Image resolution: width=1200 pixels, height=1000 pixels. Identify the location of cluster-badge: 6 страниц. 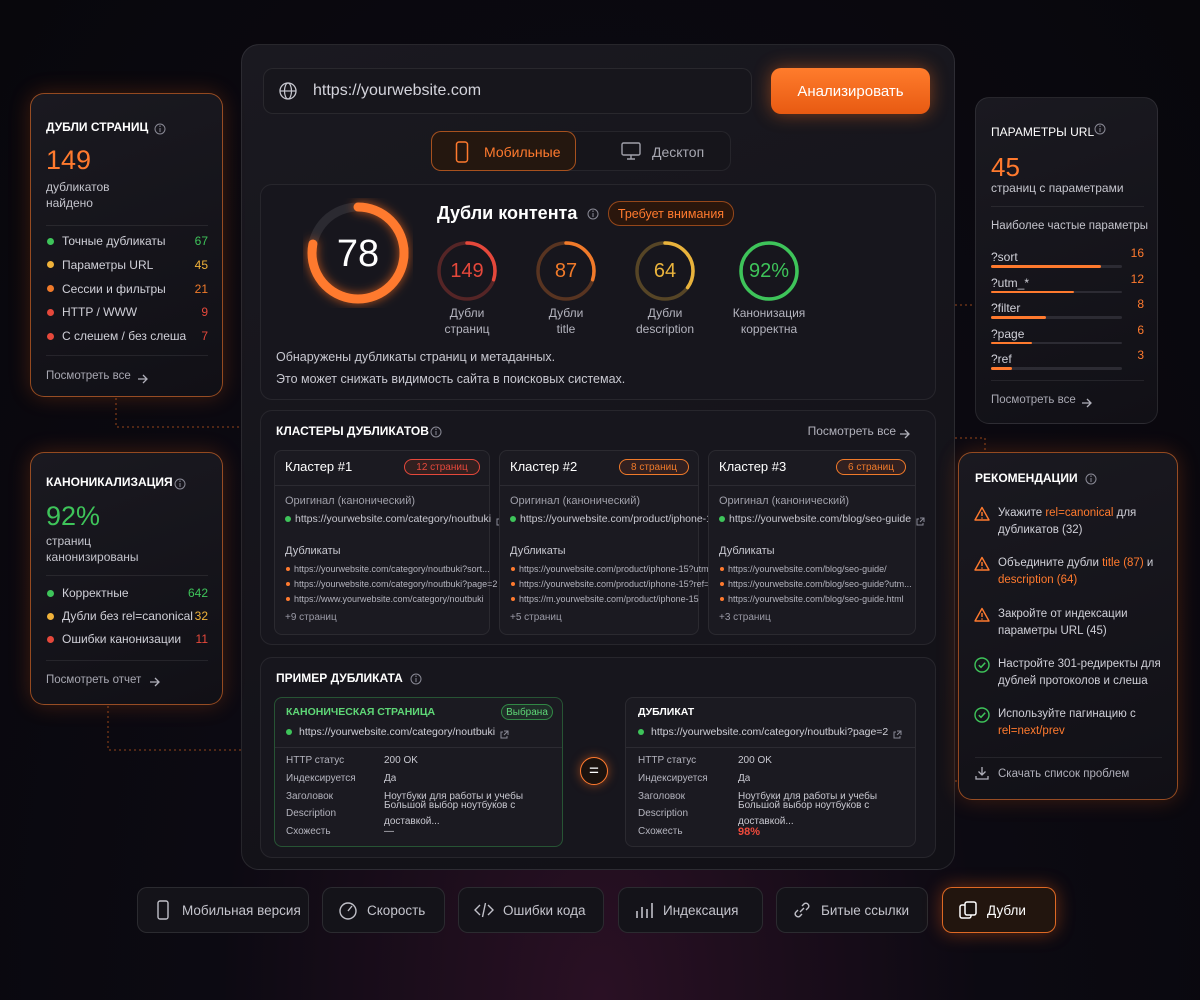
(871, 467).